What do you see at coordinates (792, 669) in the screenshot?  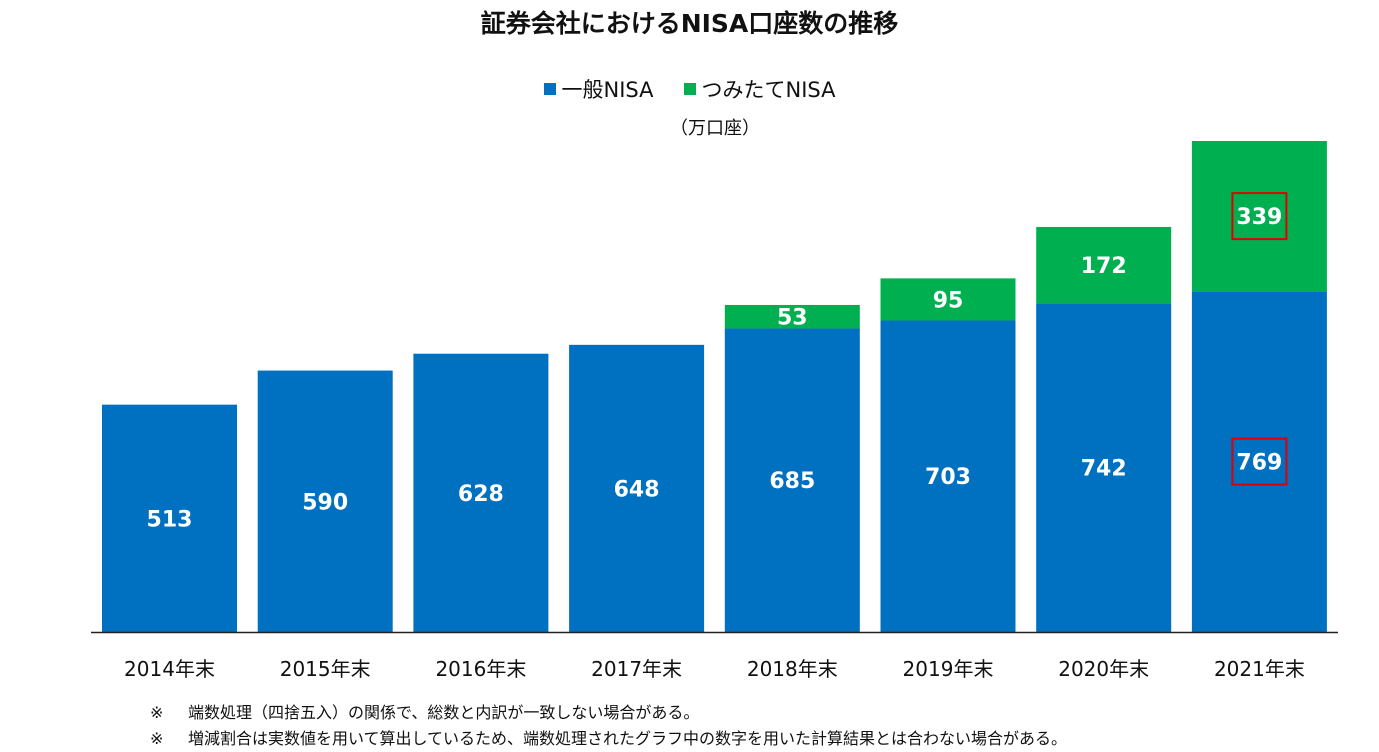 I see `x-tick-label: 2018年末` at bounding box center [792, 669].